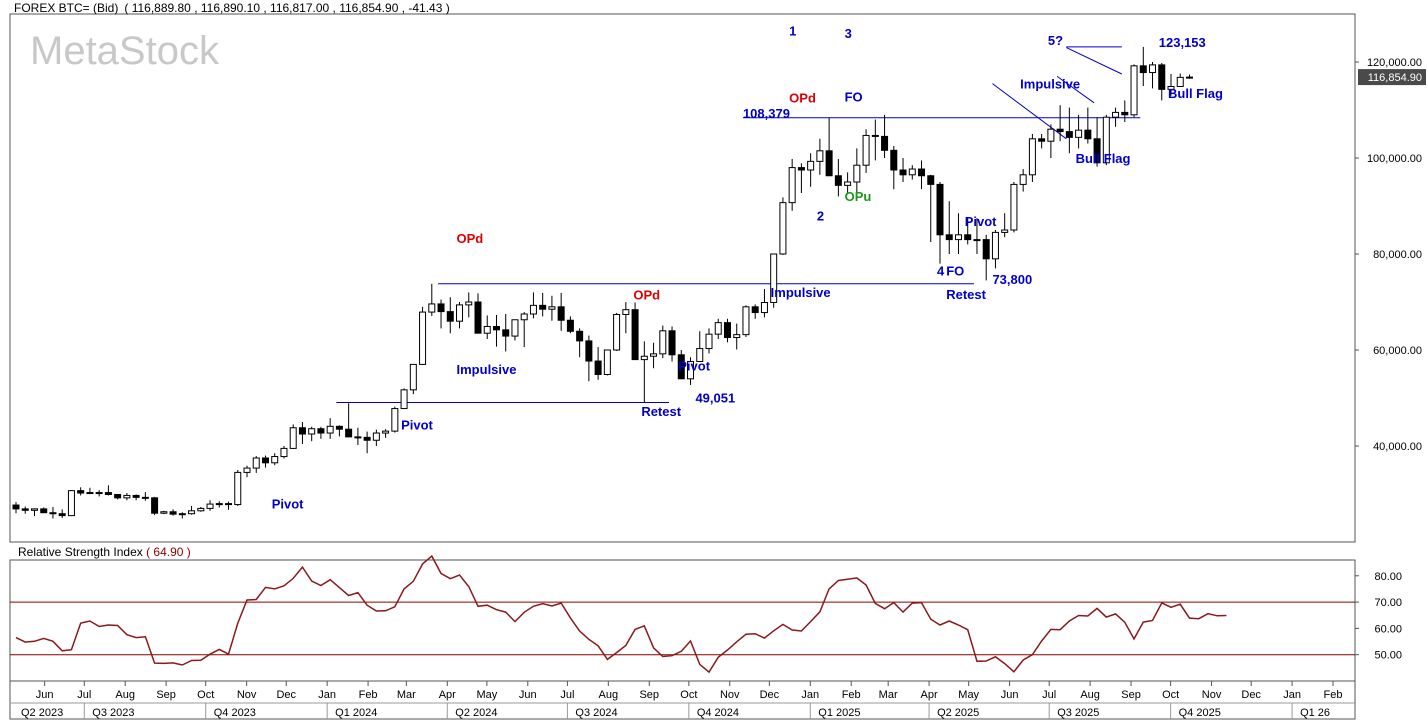 The width and height of the screenshot is (1428, 721). I want to click on last-price-tag, so click(1392, 77).